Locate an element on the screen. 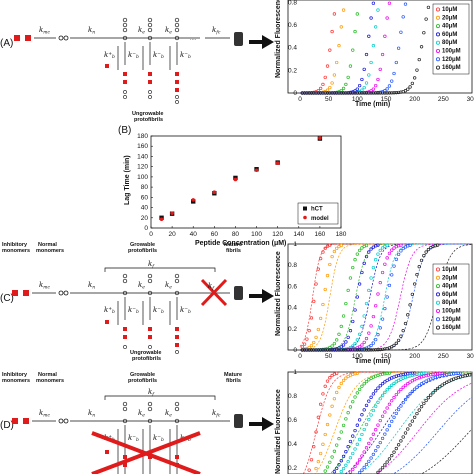  fluor-xtick: 100 is located at coordinates (357, 99).